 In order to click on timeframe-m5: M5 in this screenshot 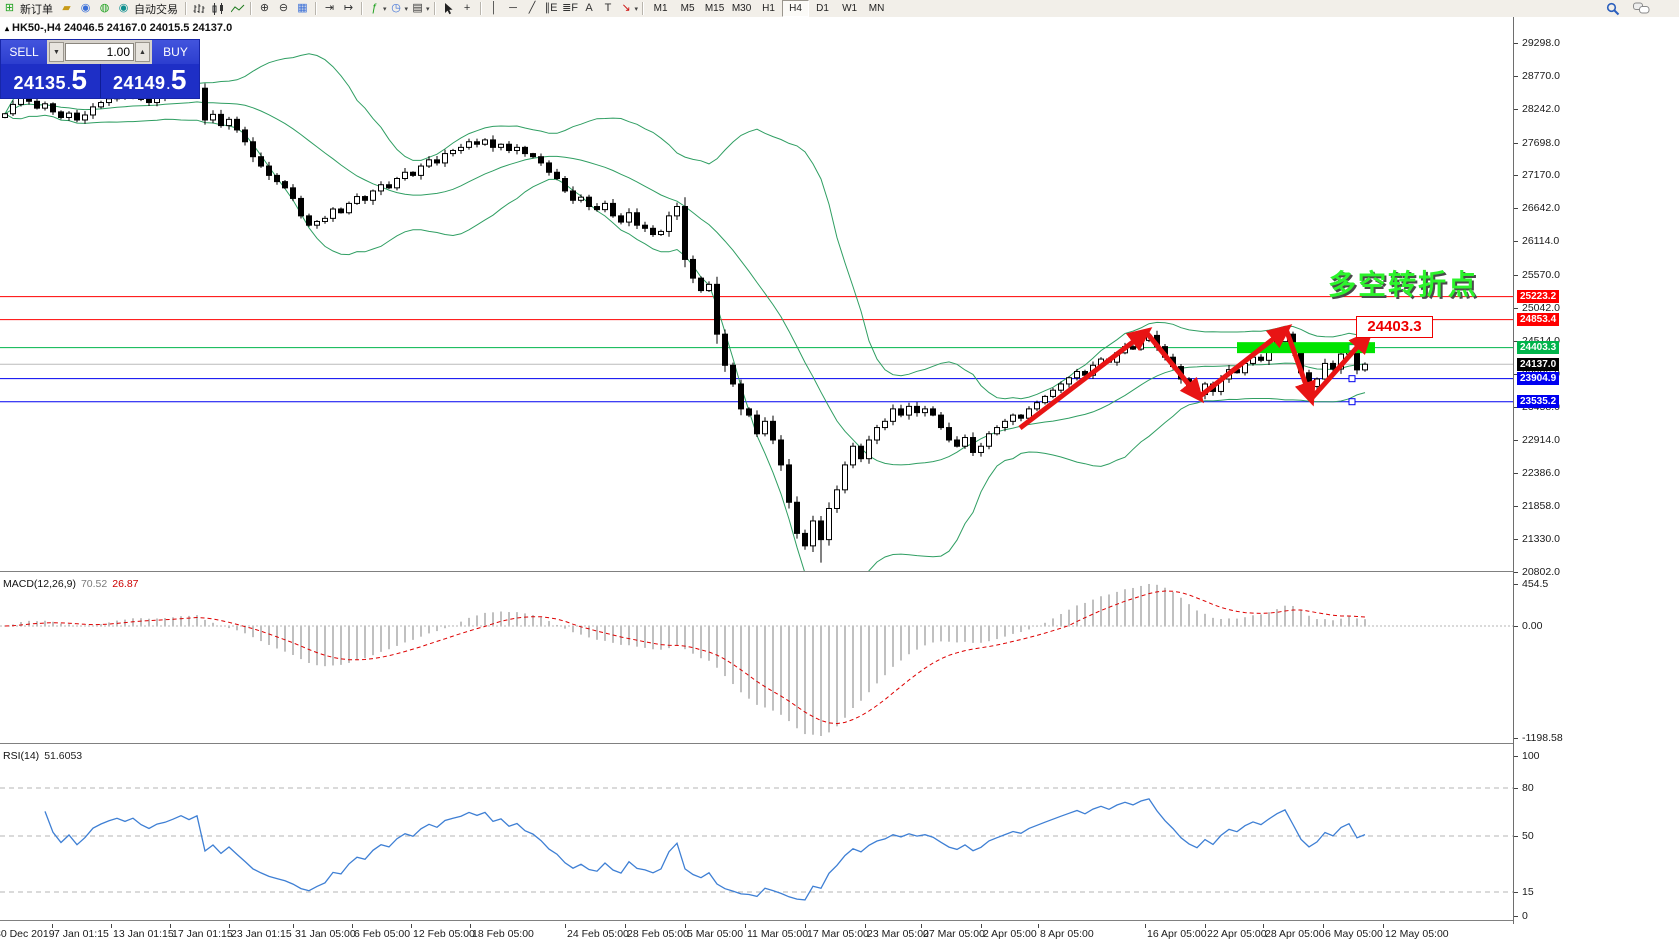, I will do `click(687, 8)`.